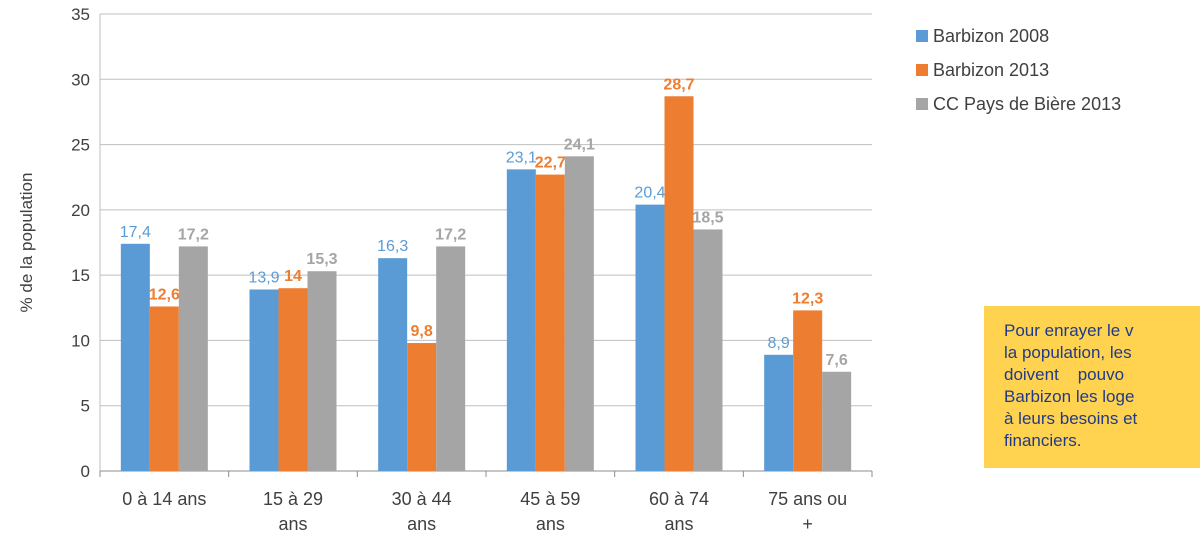 This screenshot has width=1200, height=542. What do you see at coordinates (678, 84) in the screenshot?
I see `data-label: 28,7` at bounding box center [678, 84].